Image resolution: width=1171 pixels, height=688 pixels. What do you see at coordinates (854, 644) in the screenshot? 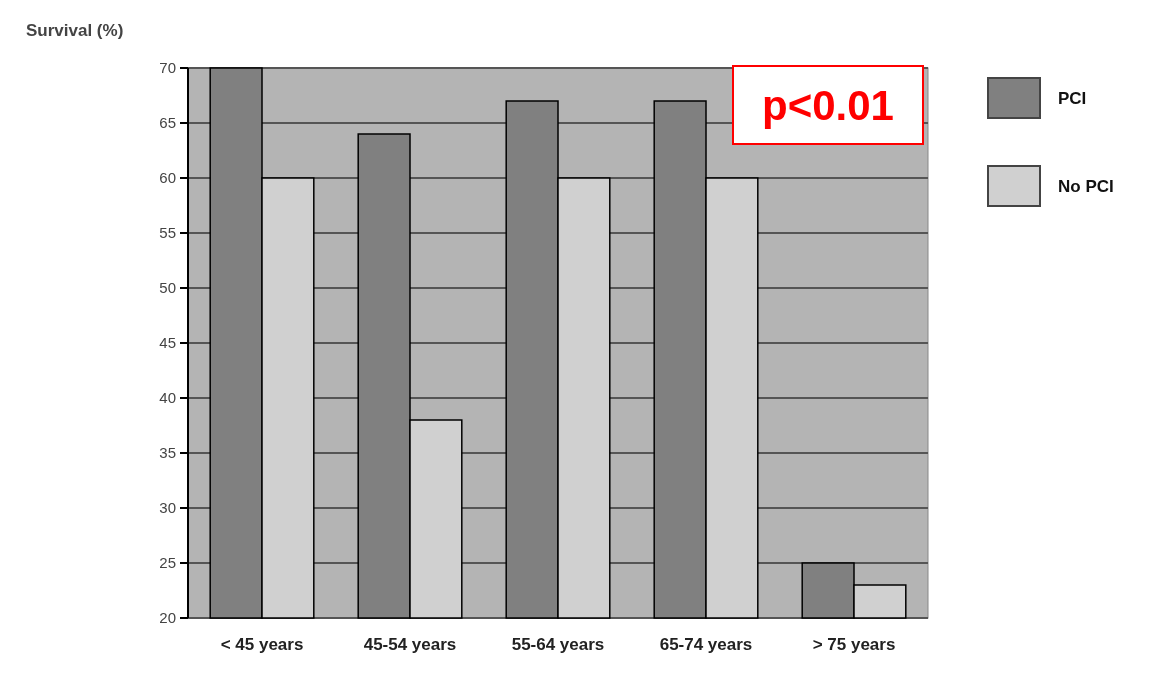
I see `x-tick-label: > 75 years` at bounding box center [854, 644].